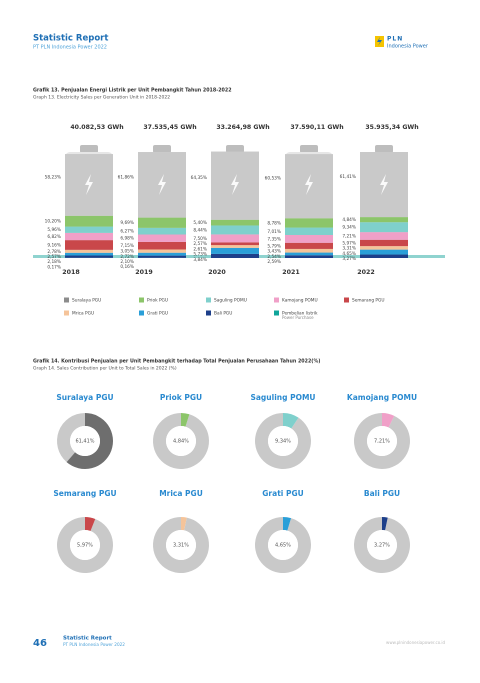 This screenshot has width=480, height=683. What do you see at coordinates (349, 243) in the screenshot?
I see `value-label: 5,97%` at bounding box center [349, 243].